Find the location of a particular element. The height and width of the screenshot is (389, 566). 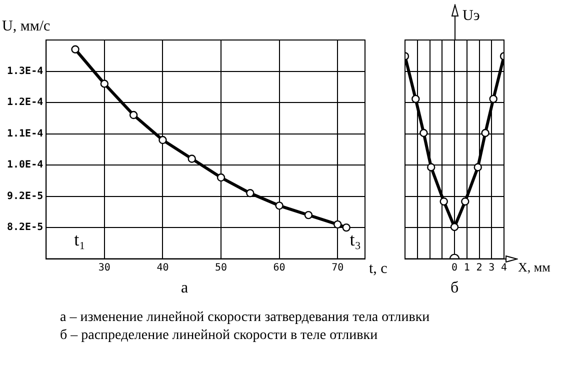

x-tick-label: 70 is located at coordinates (338, 268).